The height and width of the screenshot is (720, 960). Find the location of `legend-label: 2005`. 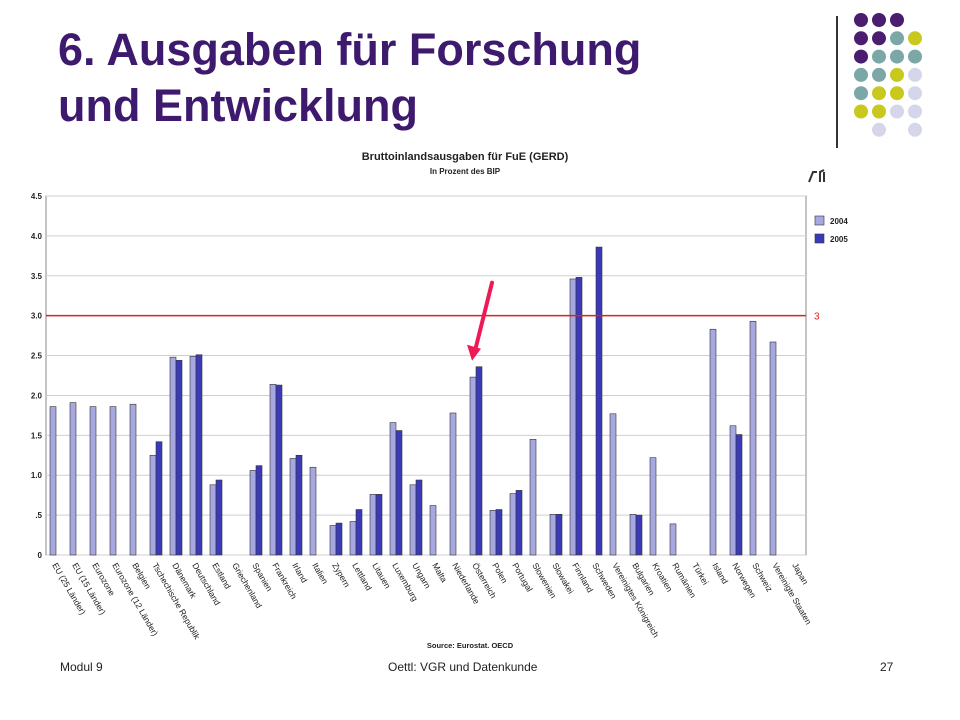

legend-label: 2005 is located at coordinates (839, 239).